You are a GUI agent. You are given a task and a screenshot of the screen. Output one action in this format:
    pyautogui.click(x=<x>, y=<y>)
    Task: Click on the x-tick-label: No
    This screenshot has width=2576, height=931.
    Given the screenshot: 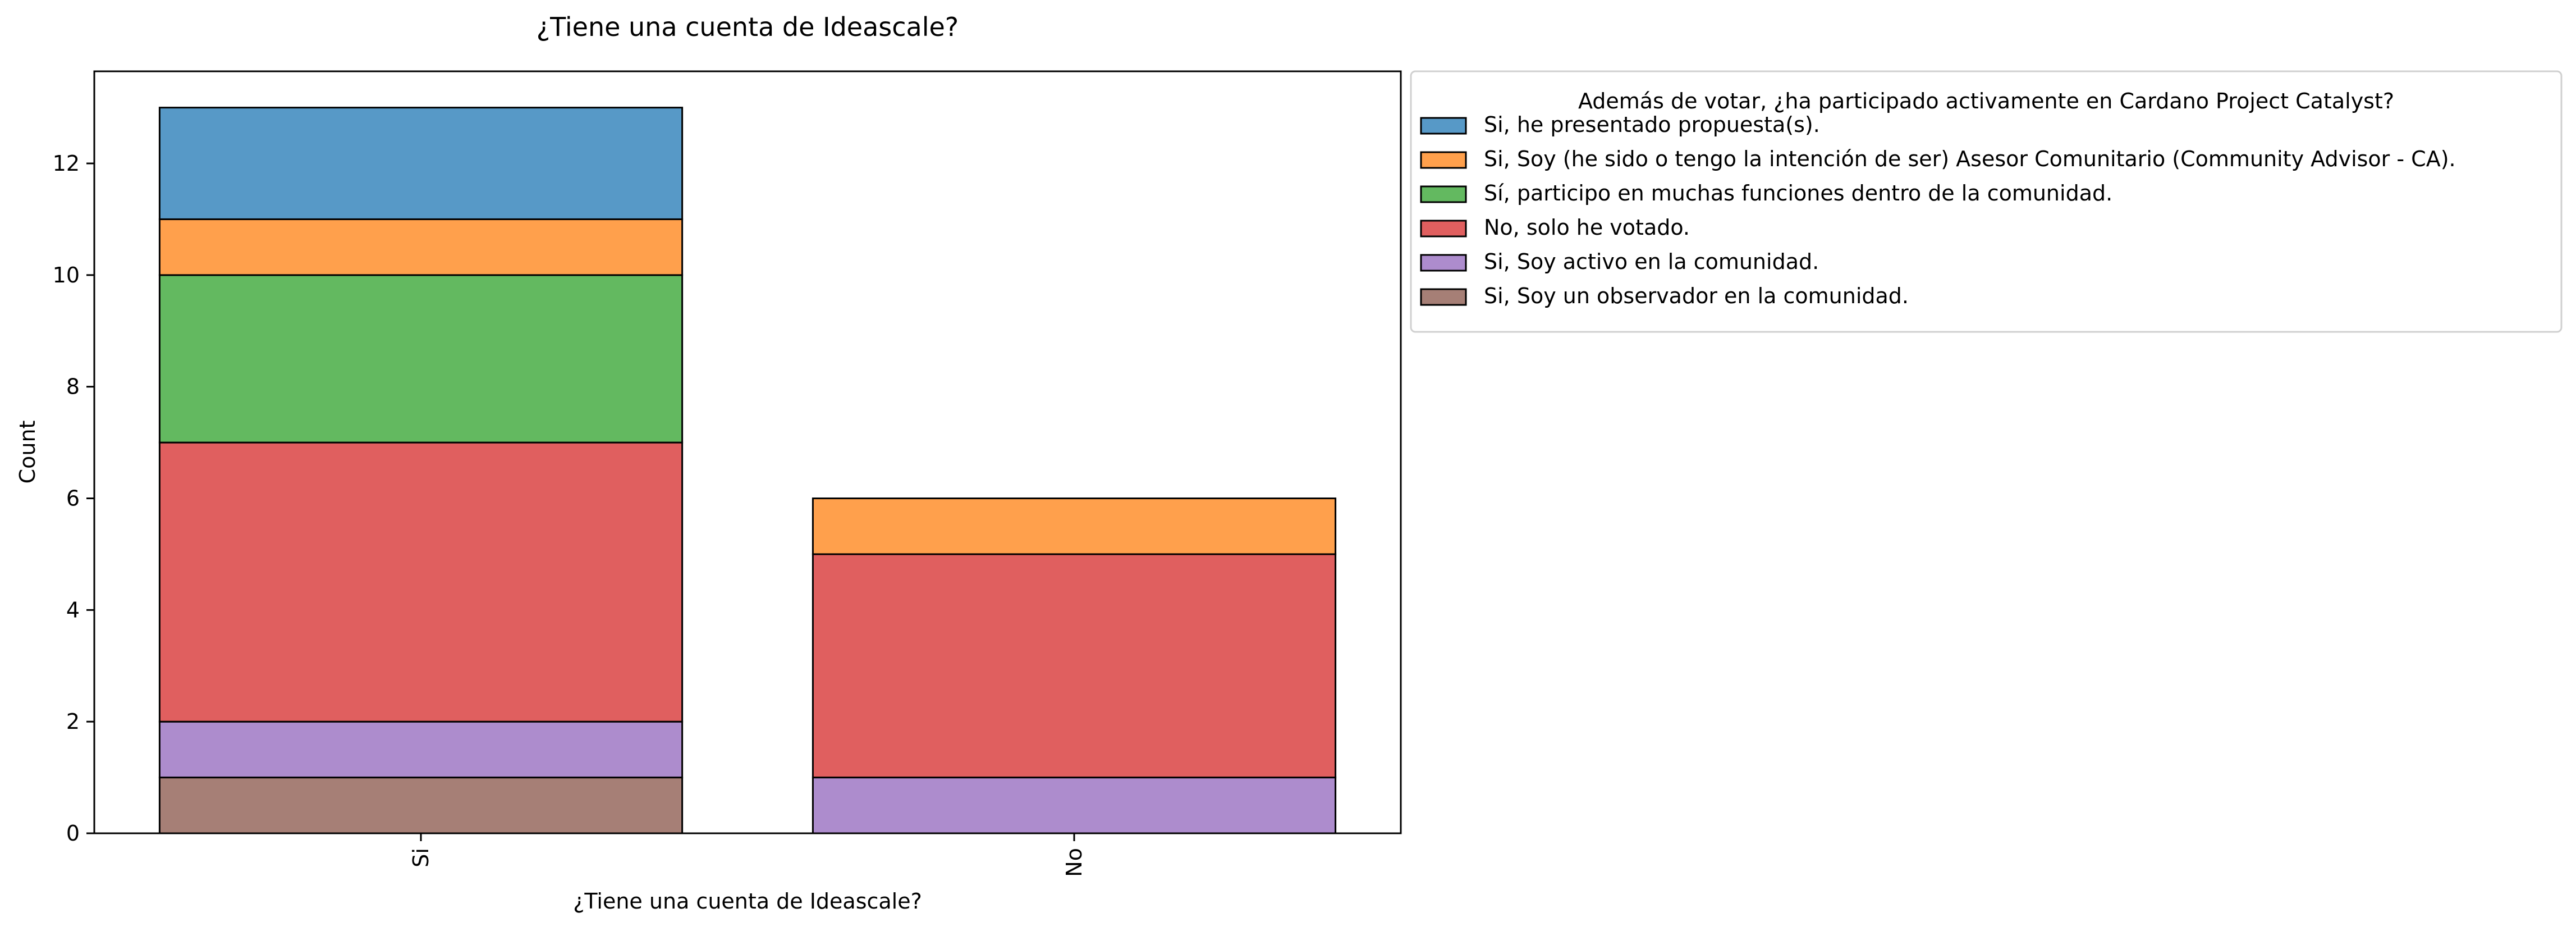 What is the action you would take?
    pyautogui.click(x=1074, y=862)
    